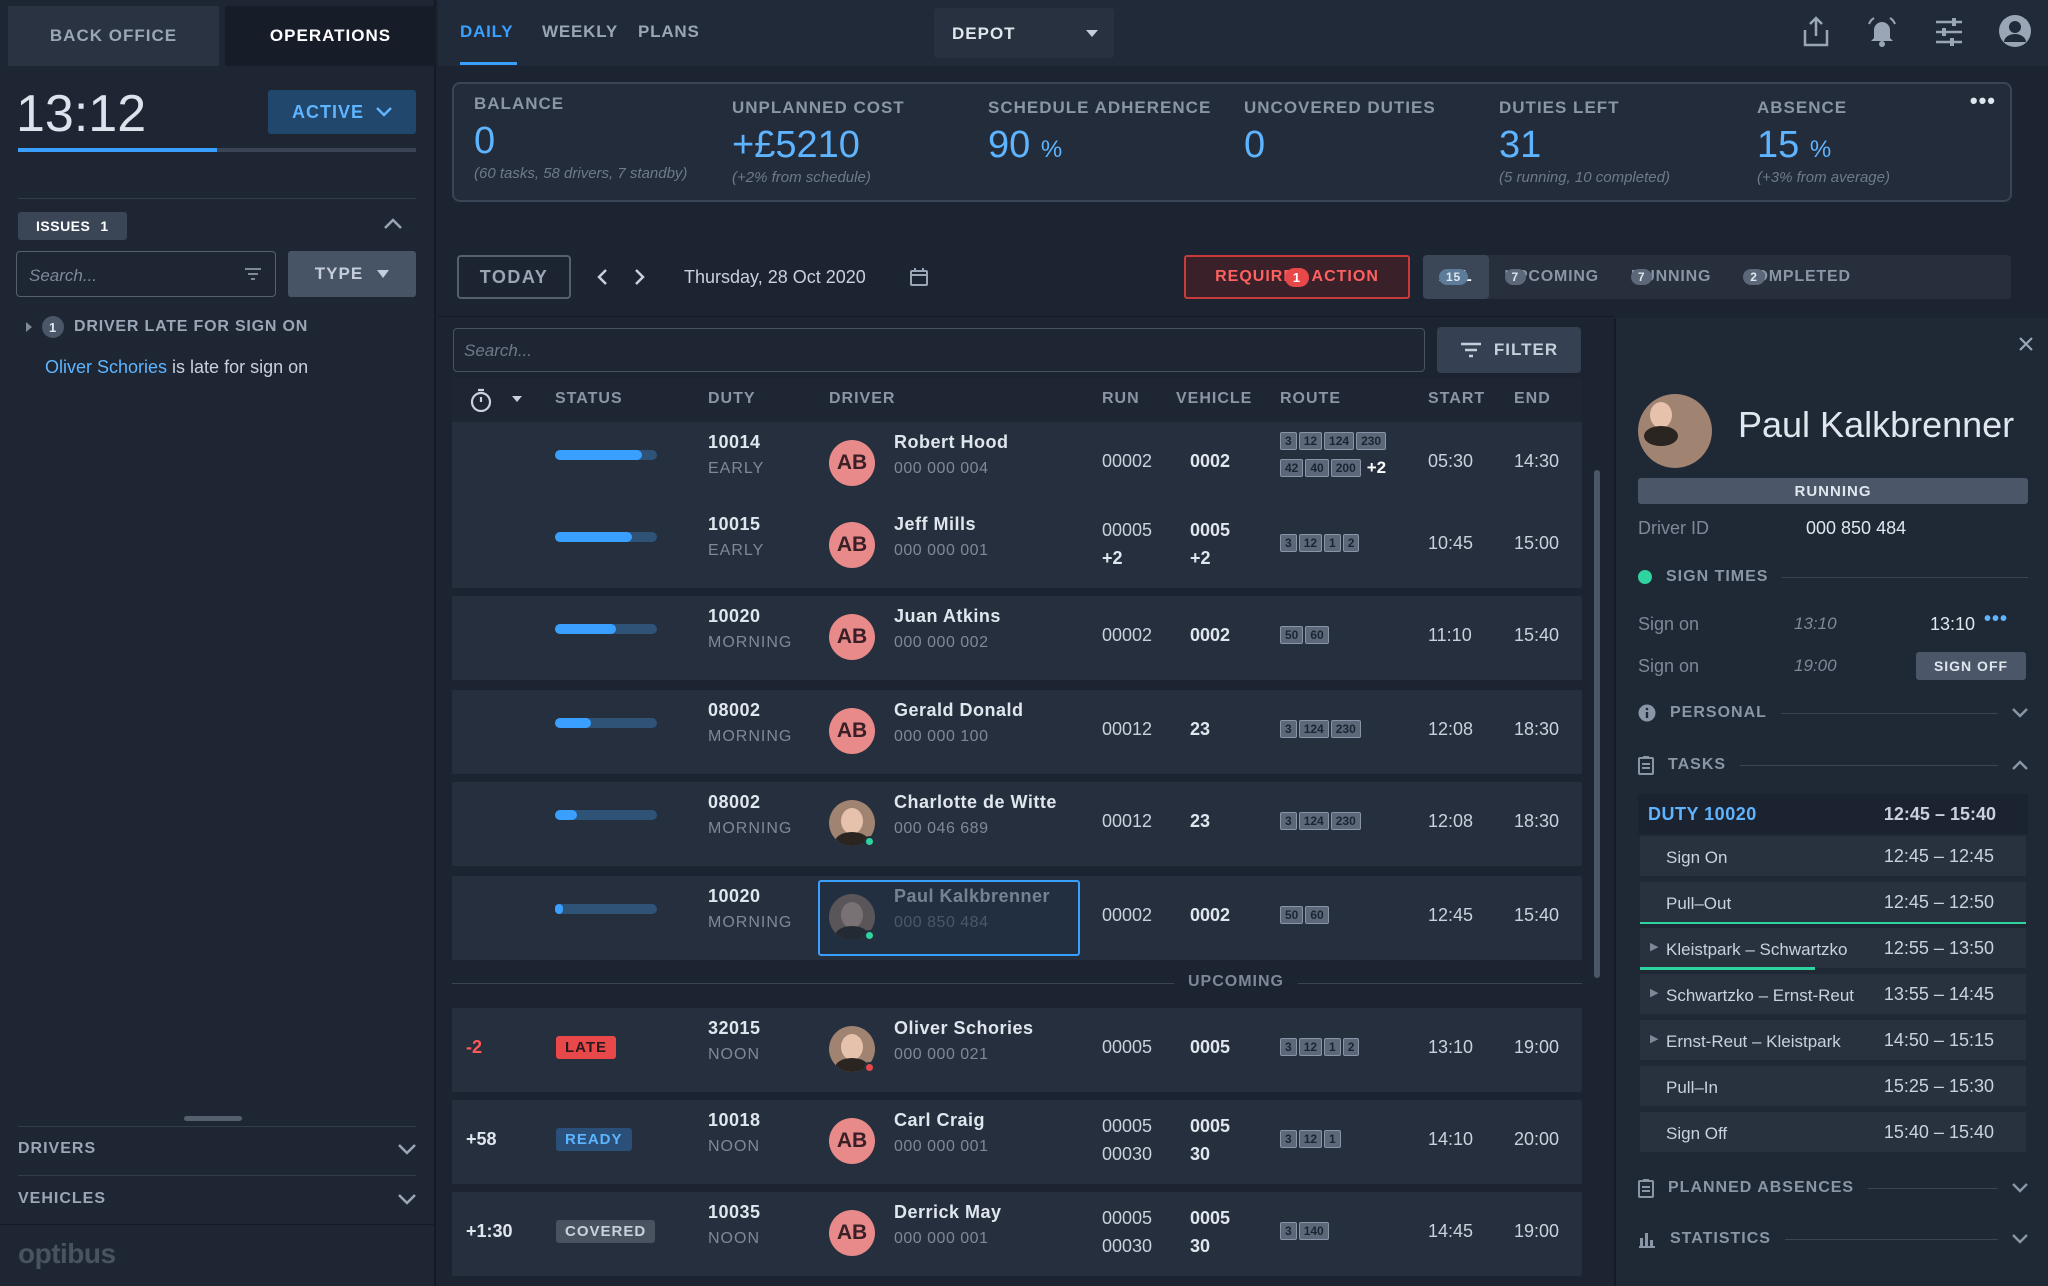 The height and width of the screenshot is (1286, 2048). What do you see at coordinates (1470, 350) in the screenshot?
I see `filter-lines-icon` at bounding box center [1470, 350].